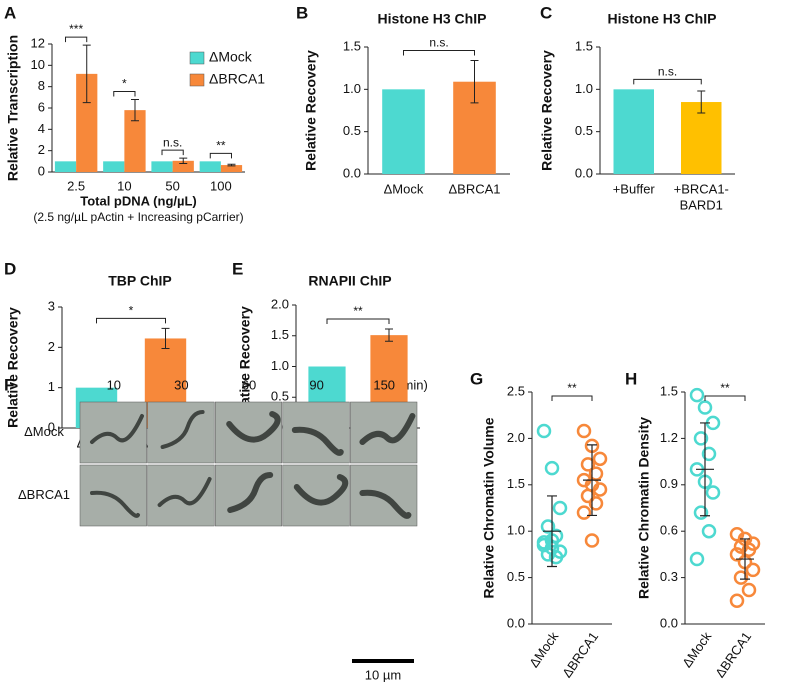  I want to click on time-label: 150, so click(384, 384).